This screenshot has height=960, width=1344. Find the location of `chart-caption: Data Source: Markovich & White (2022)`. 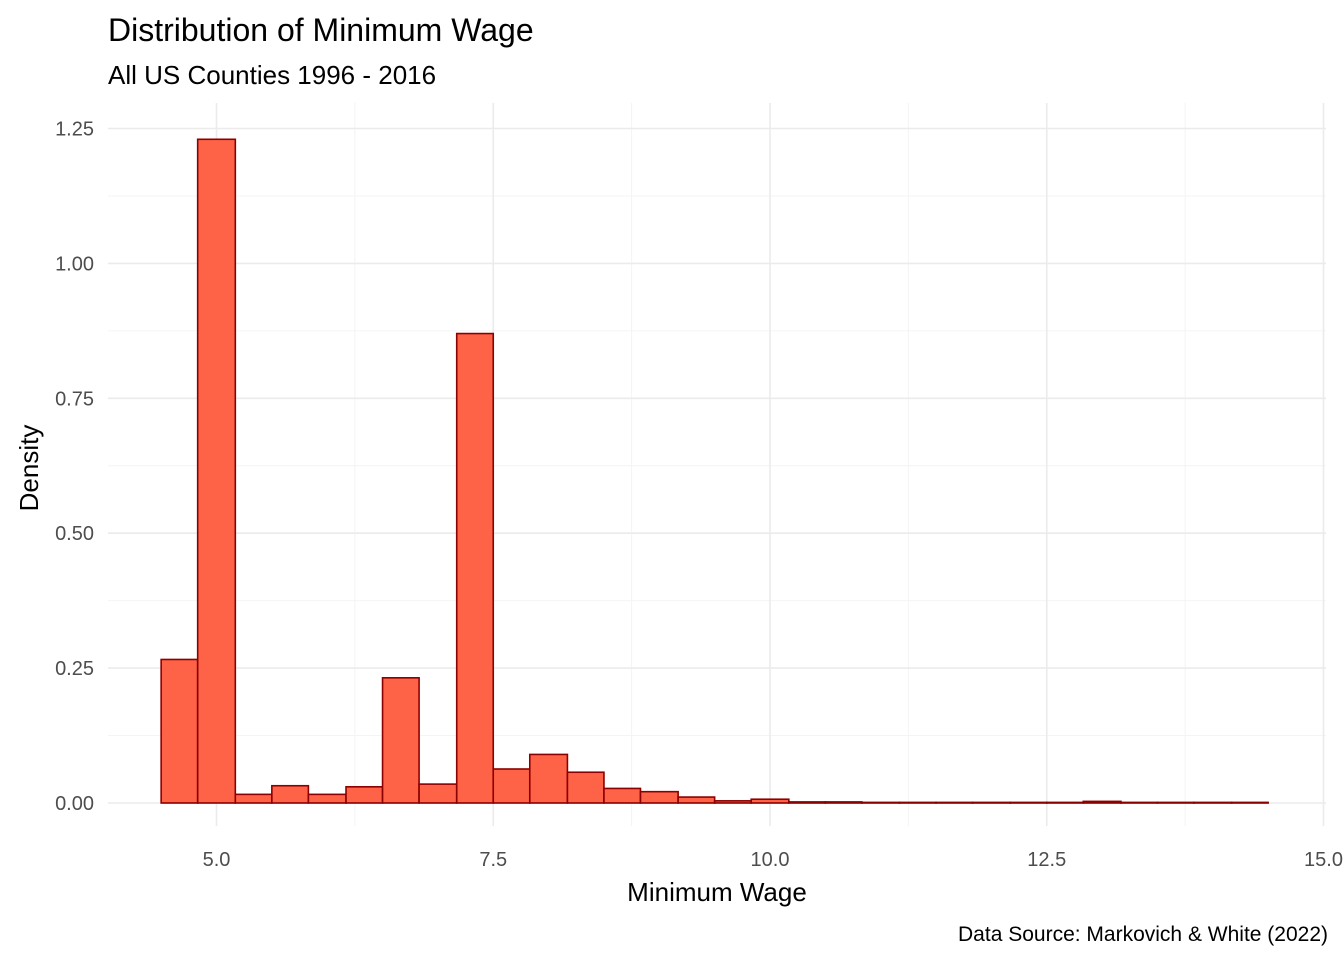

chart-caption: Data Source: Markovich & White (2022) is located at coordinates (1143, 934).